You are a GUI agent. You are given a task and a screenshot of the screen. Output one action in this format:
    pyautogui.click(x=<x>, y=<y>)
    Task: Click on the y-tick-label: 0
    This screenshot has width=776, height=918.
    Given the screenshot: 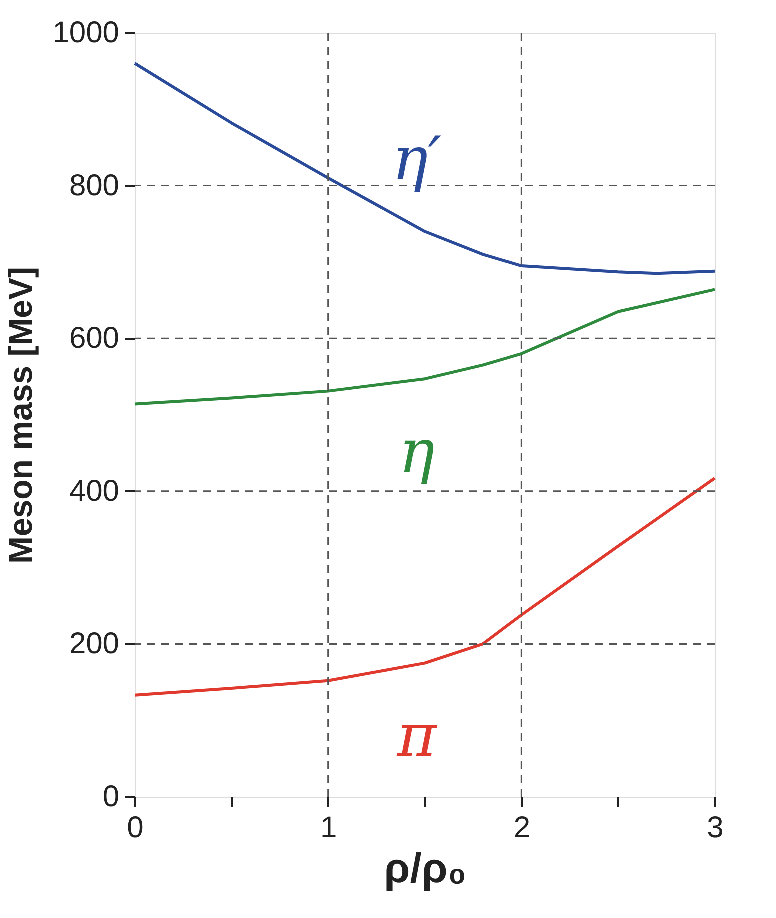 What is the action you would take?
    pyautogui.click(x=111, y=797)
    